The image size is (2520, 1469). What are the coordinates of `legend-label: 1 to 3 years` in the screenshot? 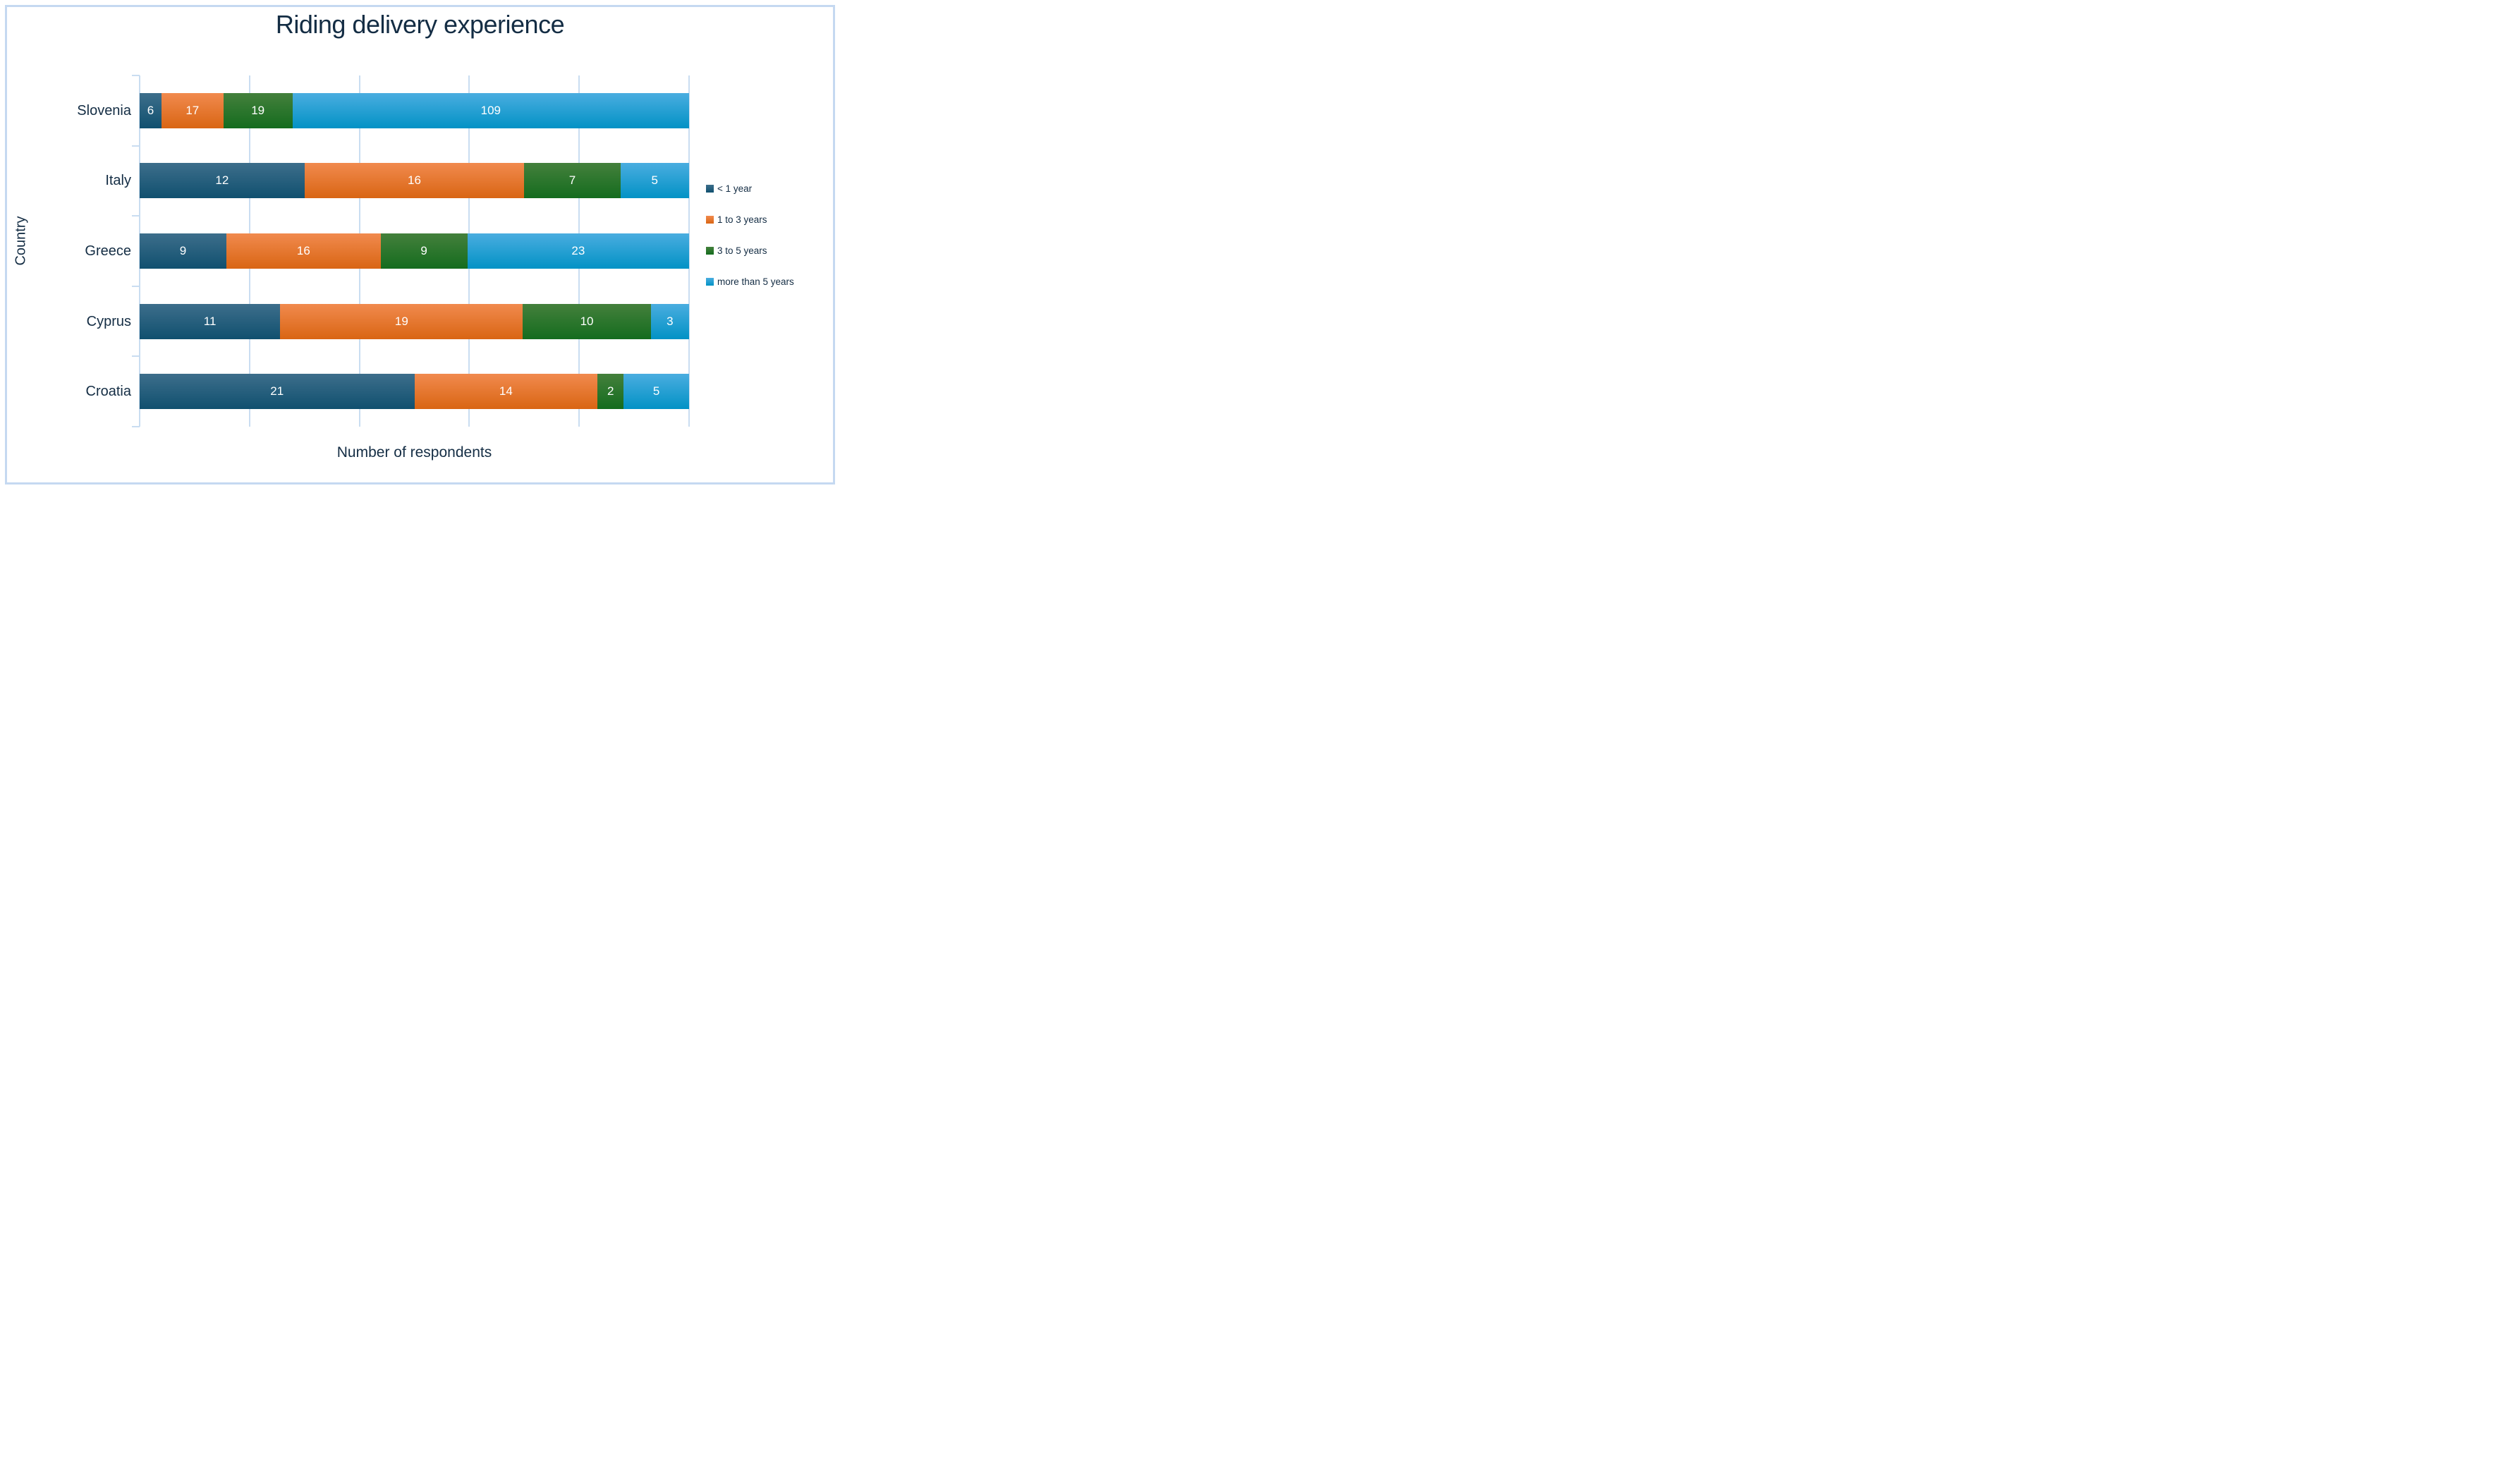 It's located at (742, 220).